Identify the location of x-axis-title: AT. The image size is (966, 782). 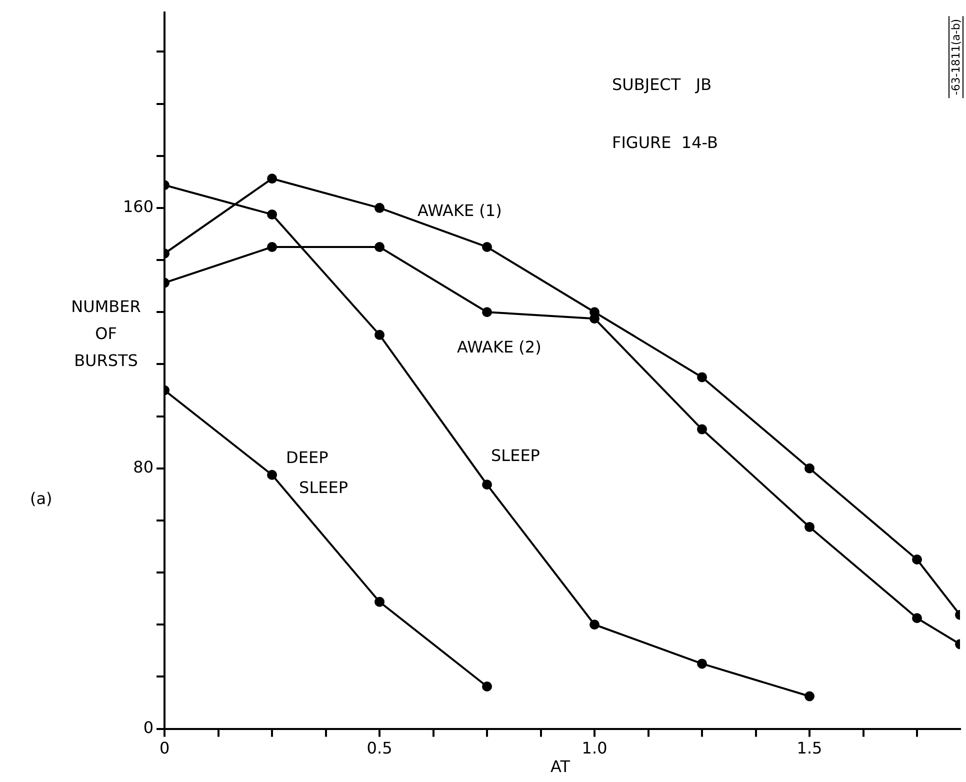
(560, 766).